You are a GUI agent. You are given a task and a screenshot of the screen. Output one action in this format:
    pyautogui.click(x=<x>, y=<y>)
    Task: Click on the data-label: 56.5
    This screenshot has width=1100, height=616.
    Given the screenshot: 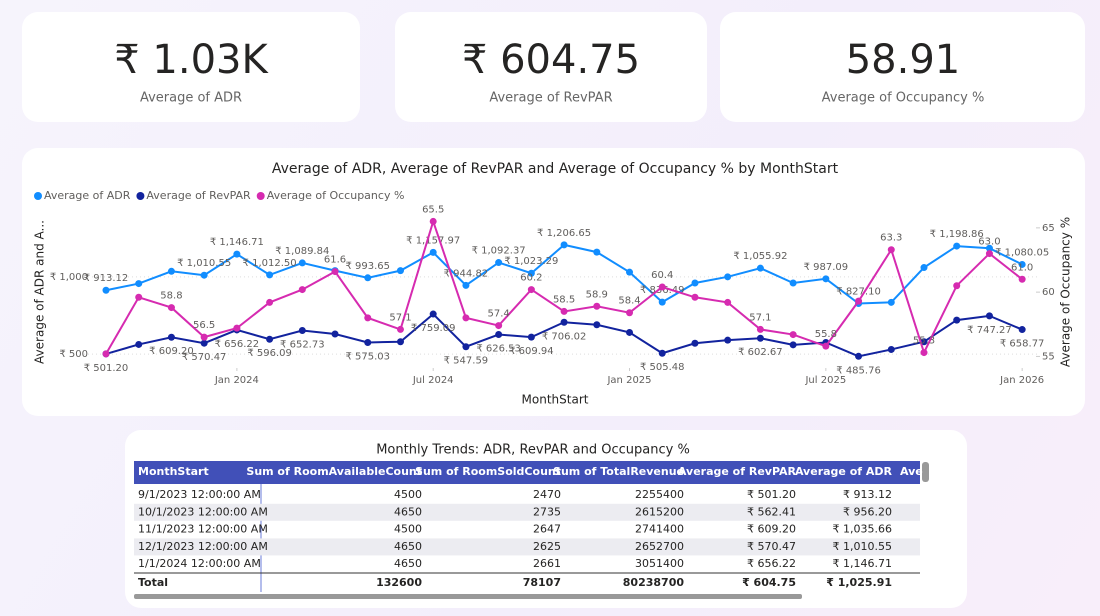 What is the action you would take?
    pyautogui.click(x=204, y=325)
    